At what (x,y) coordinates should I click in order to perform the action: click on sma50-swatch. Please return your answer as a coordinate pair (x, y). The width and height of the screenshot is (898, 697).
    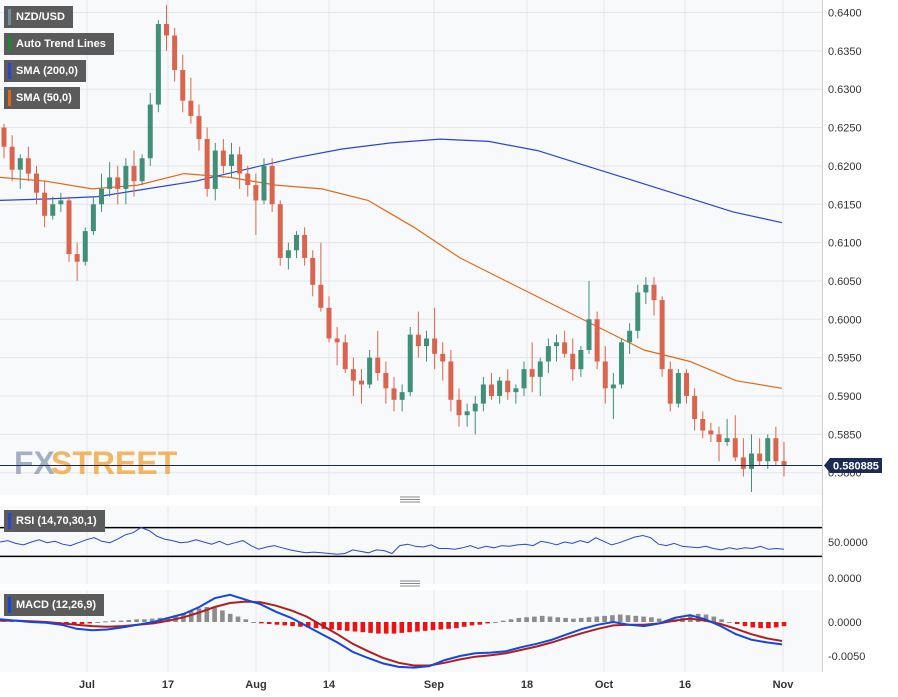
    Looking at the image, I should click on (9, 98).